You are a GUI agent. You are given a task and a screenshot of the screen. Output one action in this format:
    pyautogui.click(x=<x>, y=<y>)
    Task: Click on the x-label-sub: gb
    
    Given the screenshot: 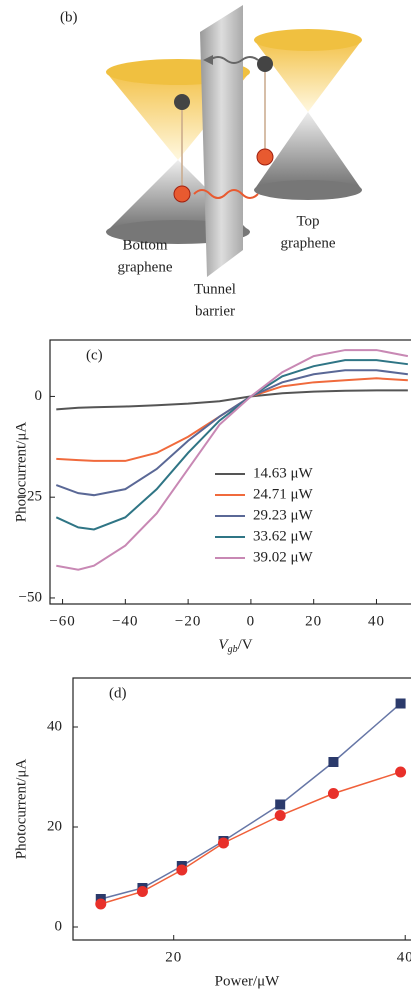 What is the action you would take?
    pyautogui.click(x=233, y=649)
    